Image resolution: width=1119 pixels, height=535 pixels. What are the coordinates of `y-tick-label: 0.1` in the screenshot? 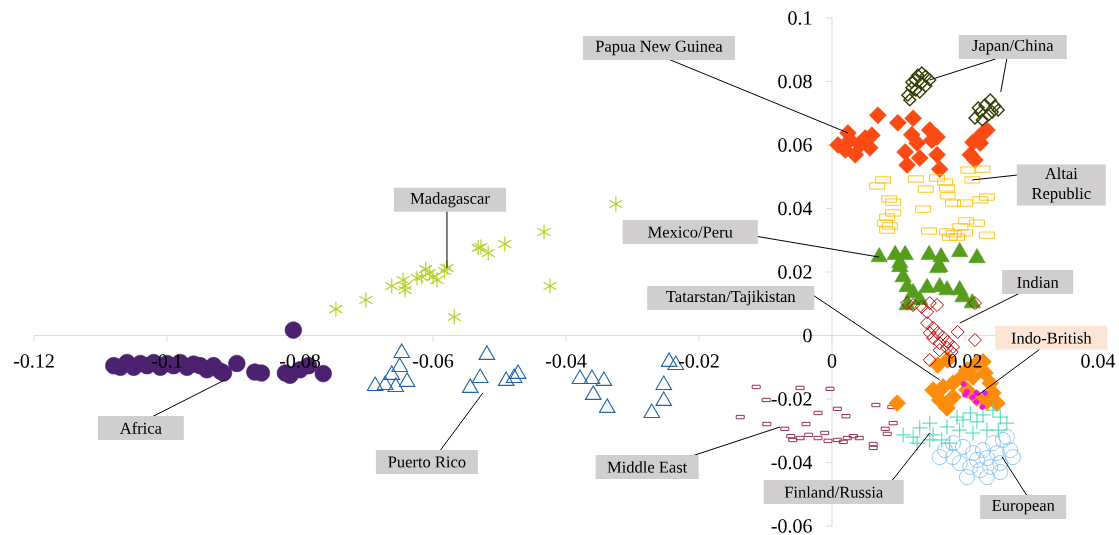 It's located at (800, 18).